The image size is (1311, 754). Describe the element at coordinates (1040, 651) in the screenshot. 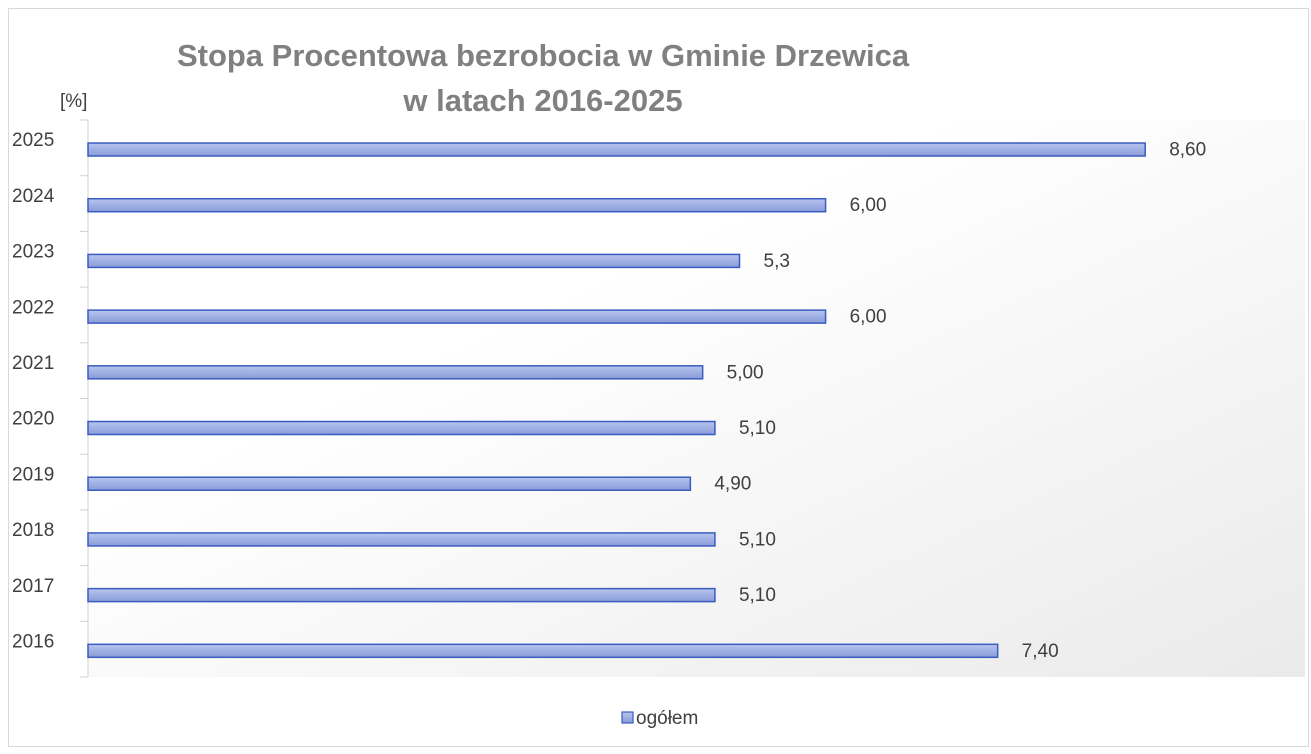

I see `data-label: 7,40` at that location.